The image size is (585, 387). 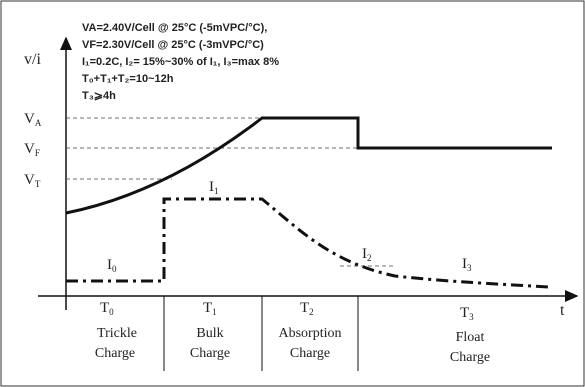 What do you see at coordinates (32, 149) in the screenshot?
I see `vf-label: VF` at bounding box center [32, 149].